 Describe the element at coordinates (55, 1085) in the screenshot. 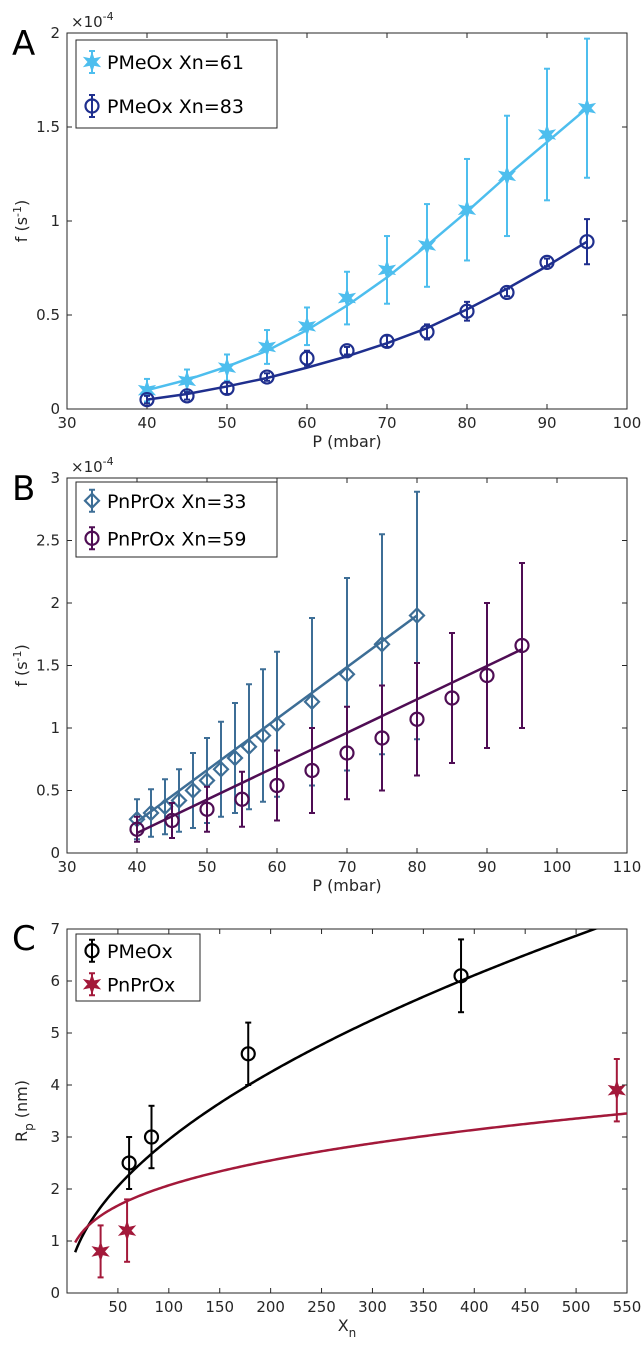

I see `y-tick-label: 4` at that location.